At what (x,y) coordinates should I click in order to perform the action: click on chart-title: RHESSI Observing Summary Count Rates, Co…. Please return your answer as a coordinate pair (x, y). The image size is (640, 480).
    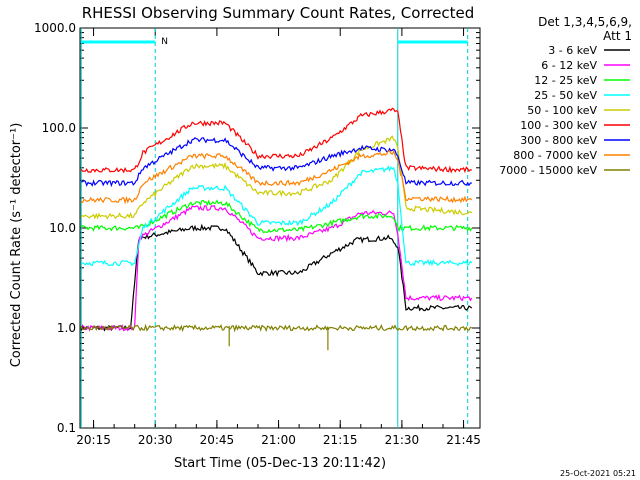
    Looking at the image, I should click on (278, 13).